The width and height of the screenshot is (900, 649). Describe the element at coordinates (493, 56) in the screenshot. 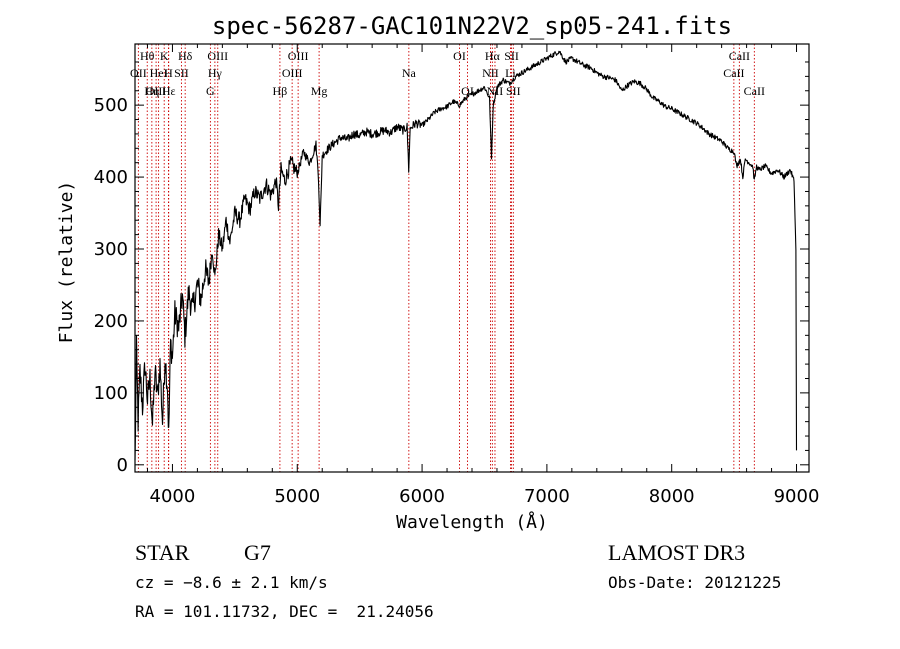

I see `marker-label: Hα` at that location.